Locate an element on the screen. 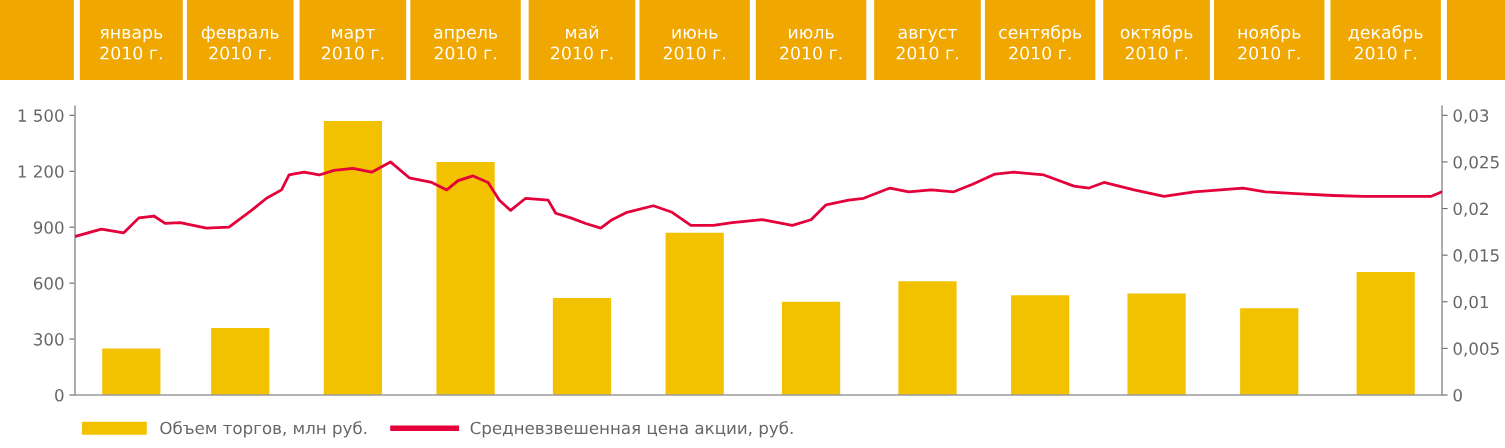 This screenshot has width=1505, height=448. y2-tick-label: 0 is located at coordinates (1457, 395).